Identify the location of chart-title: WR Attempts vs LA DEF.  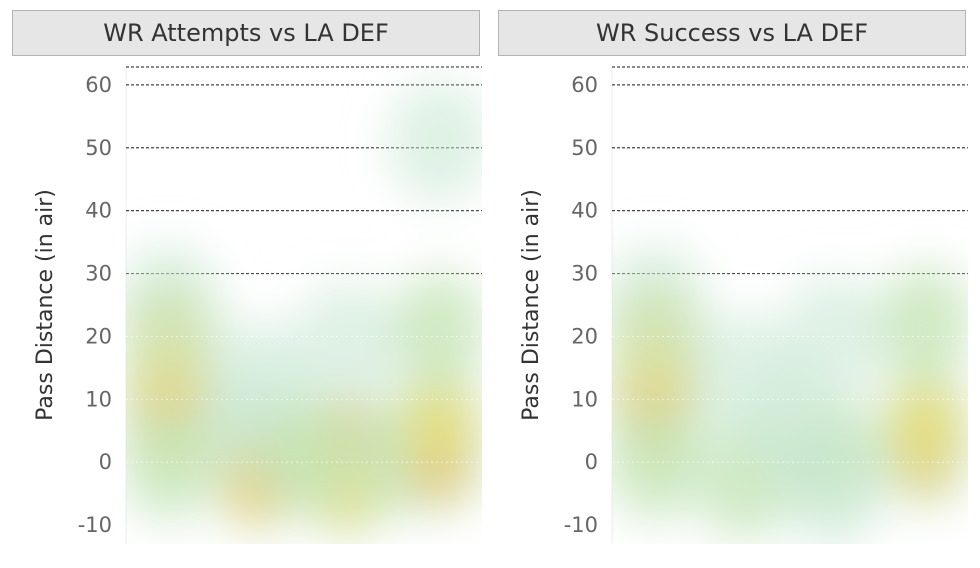
(246, 33).